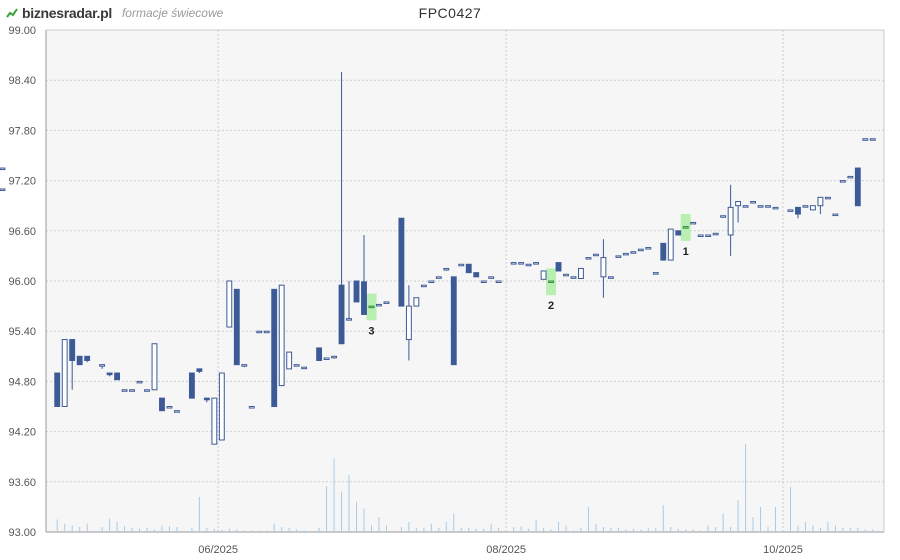 The height and width of the screenshot is (560, 900). Describe the element at coordinates (22, 282) in the screenshot. I see `y-tick-label: 96.00` at that location.